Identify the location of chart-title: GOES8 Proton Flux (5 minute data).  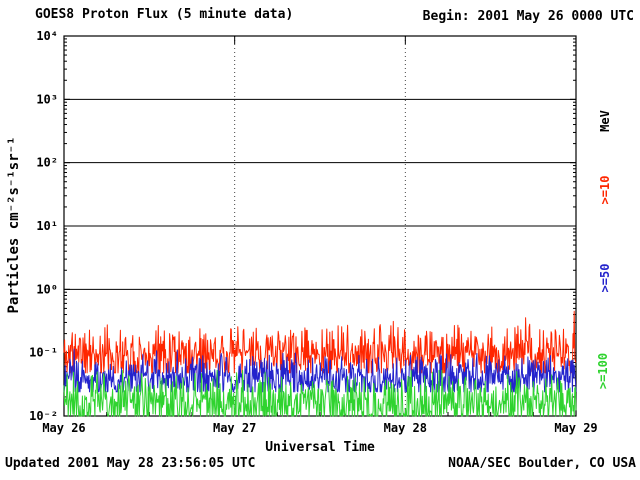
(164, 14).